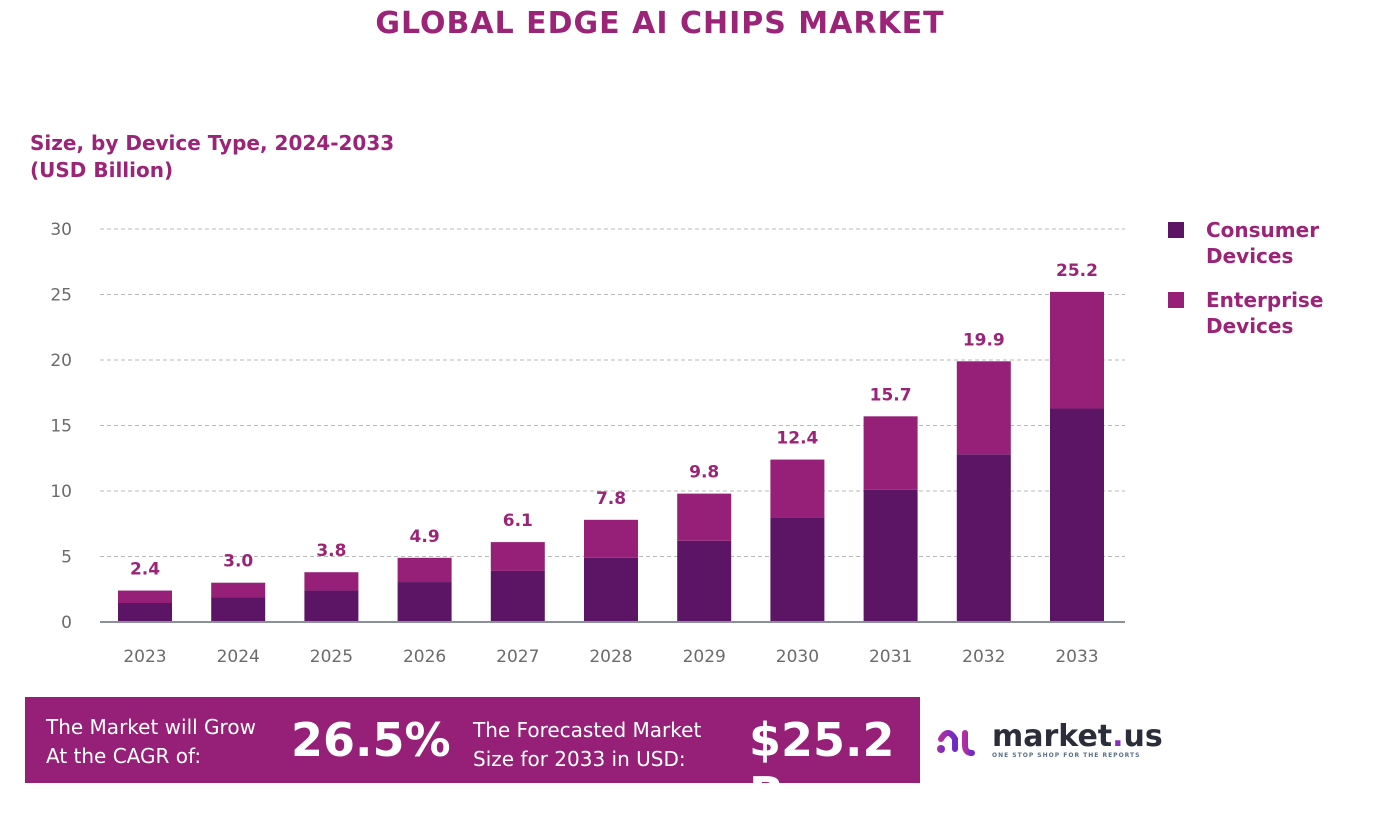 The image size is (1399, 821). What do you see at coordinates (61, 361) in the screenshot?
I see `y-tick-label: 20` at bounding box center [61, 361].